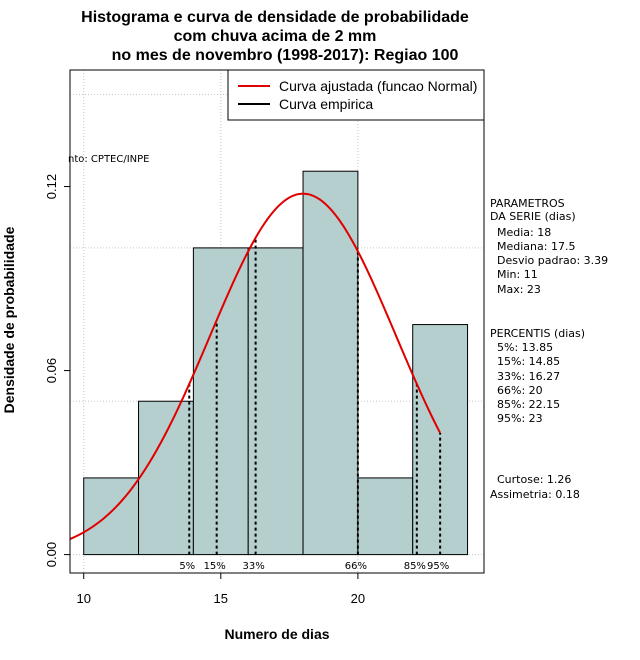 Image resolution: width=640 pixels, height=660 pixels. I want to click on x-tick-label: 15, so click(221, 598).